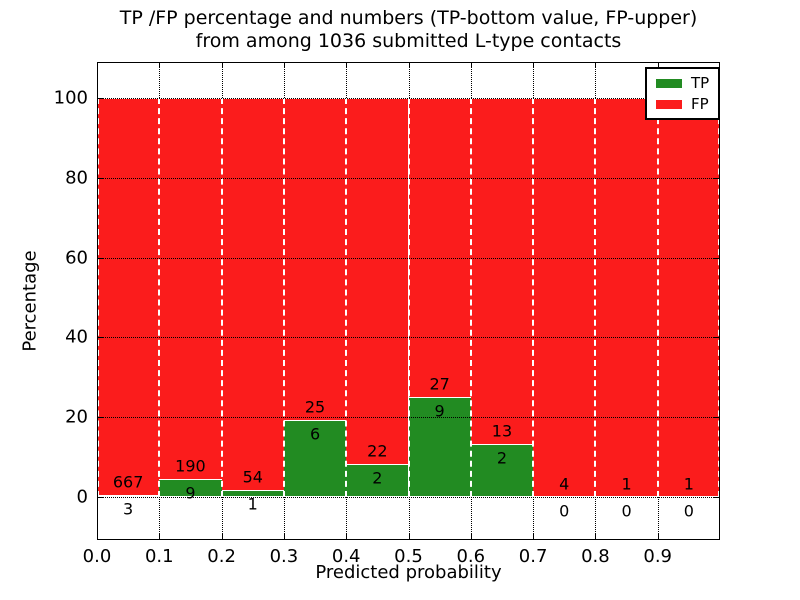  What do you see at coordinates (76, 417) in the screenshot?
I see `y-tick-label: 20` at bounding box center [76, 417].